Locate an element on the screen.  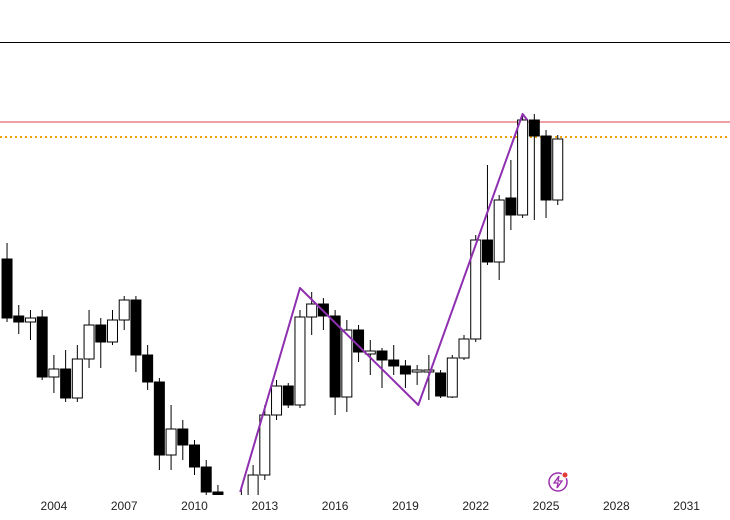
x-tick-label: 2022 is located at coordinates (475, 506).